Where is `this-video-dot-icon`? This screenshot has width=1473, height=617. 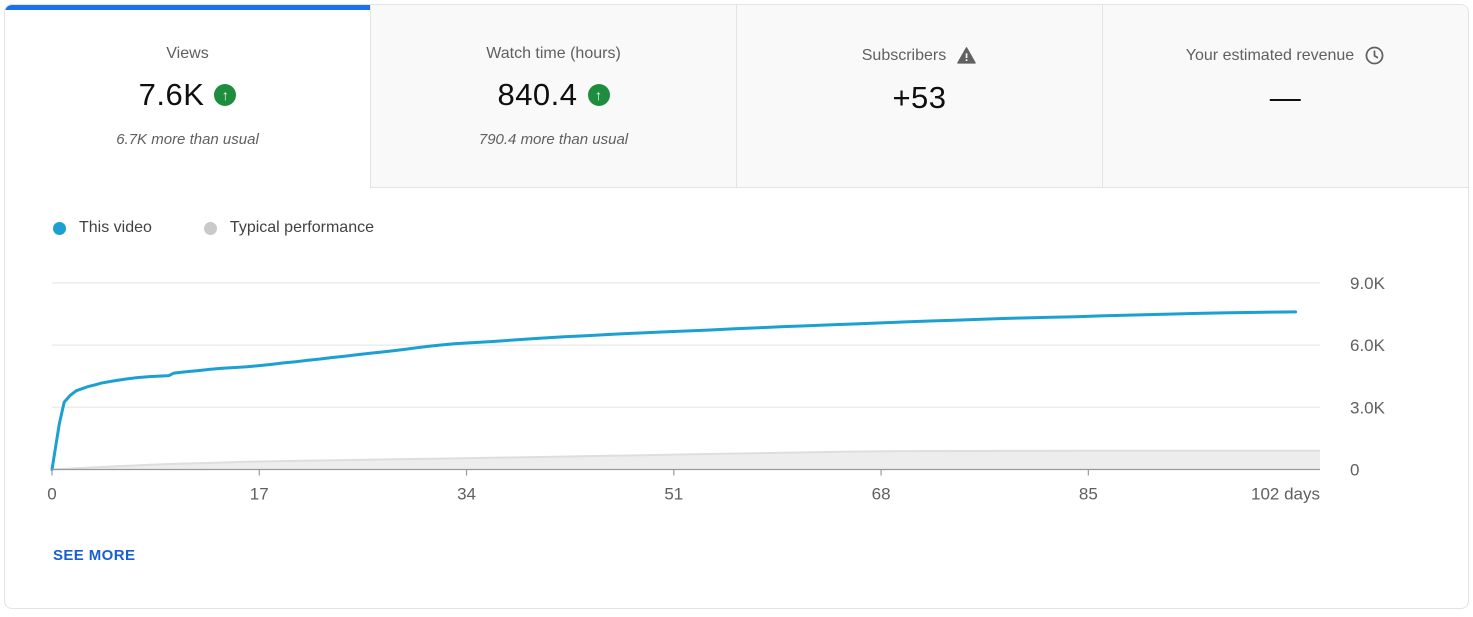 this-video-dot-icon is located at coordinates (59, 228).